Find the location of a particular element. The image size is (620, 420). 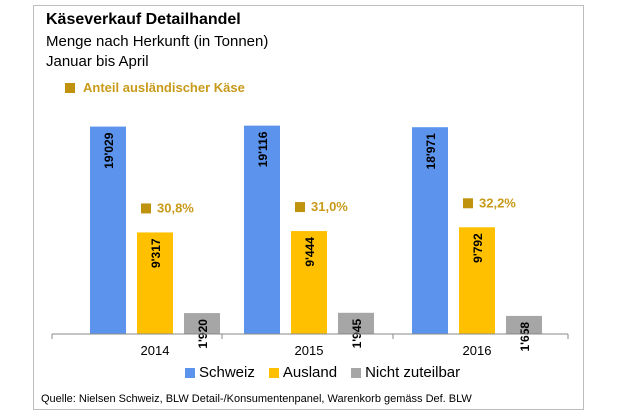

bar-nicht-zuteilbar-2016 is located at coordinates (524, 324).